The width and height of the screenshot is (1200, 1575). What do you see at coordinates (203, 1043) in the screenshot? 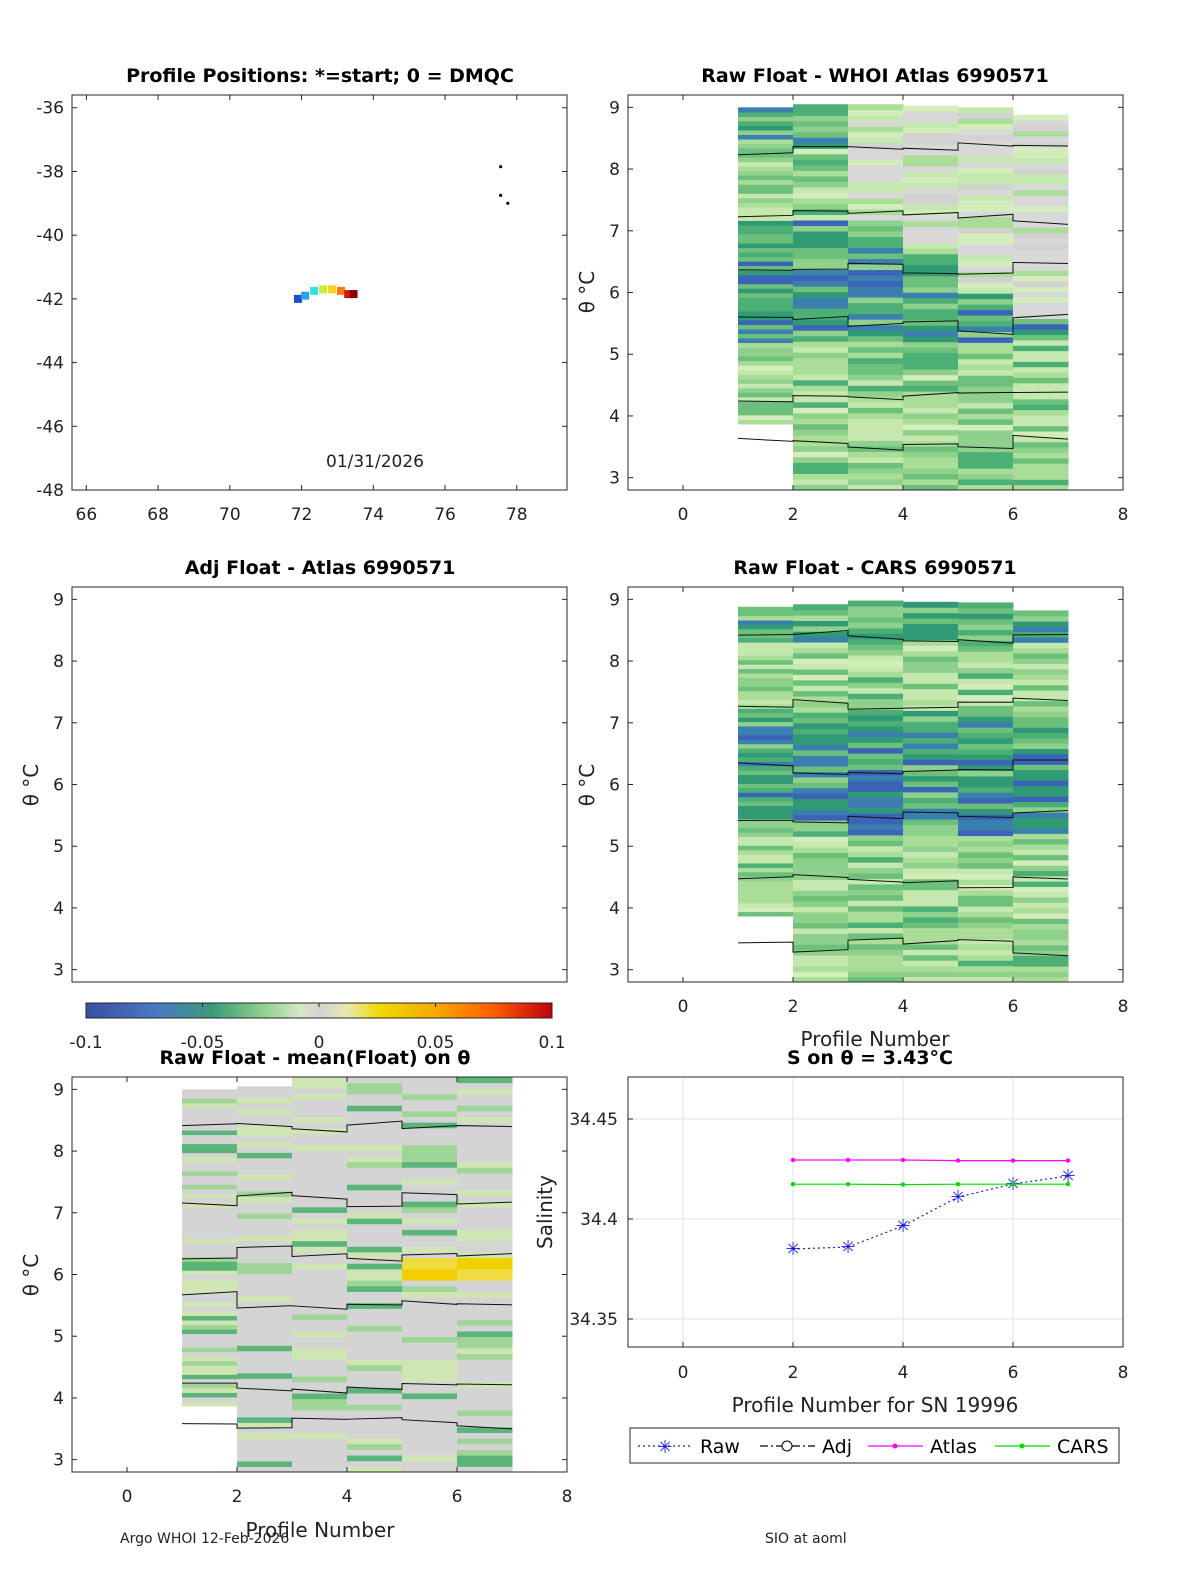
I see `colorbar-tick-label: -0.05` at bounding box center [203, 1043].